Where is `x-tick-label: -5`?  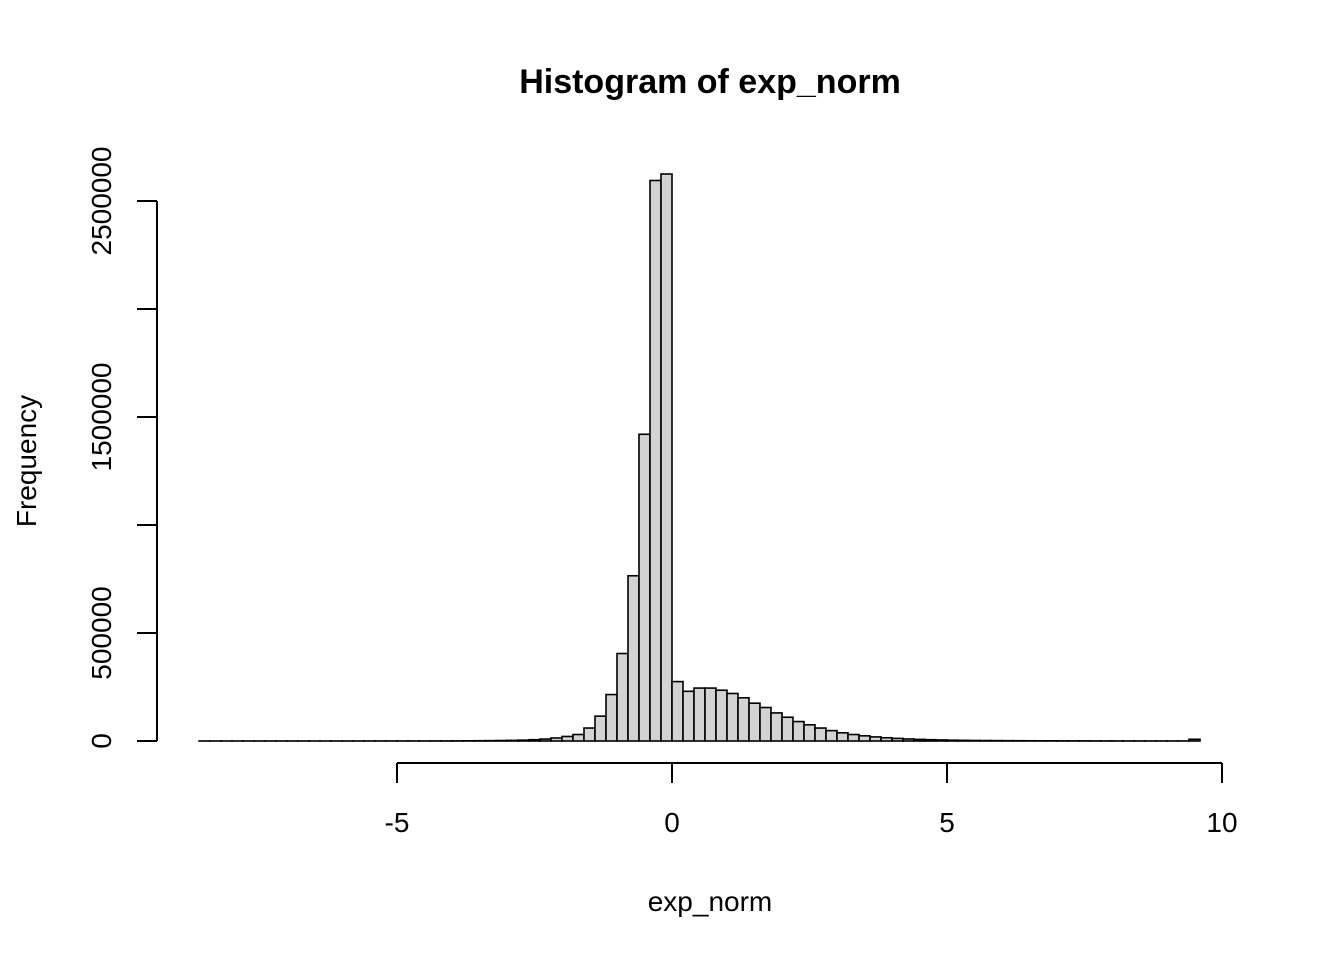 x-tick-label: -5 is located at coordinates (397, 822).